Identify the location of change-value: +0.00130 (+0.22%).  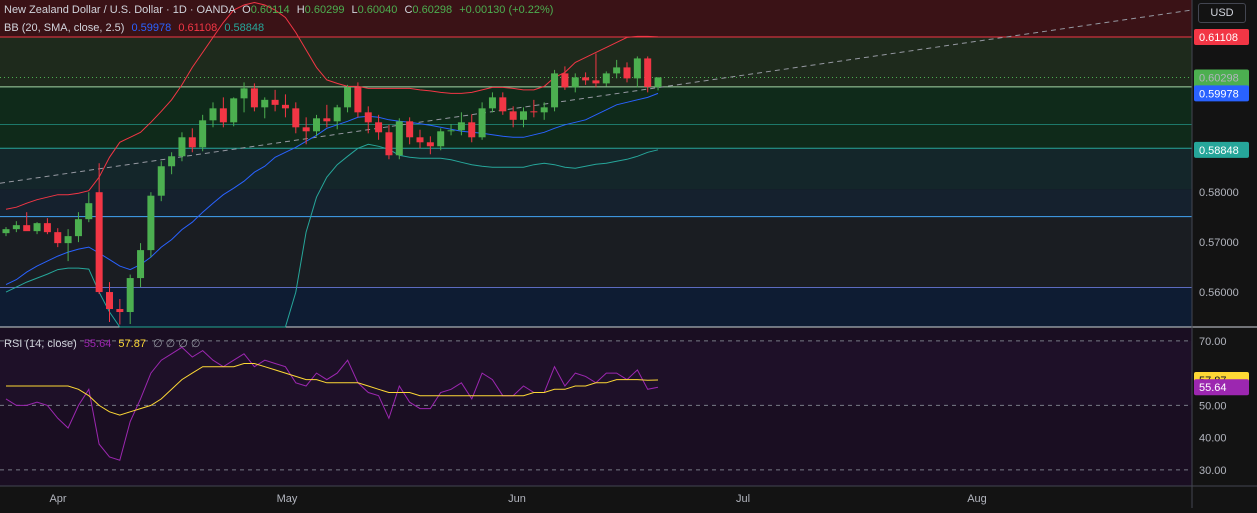
(506, 10).